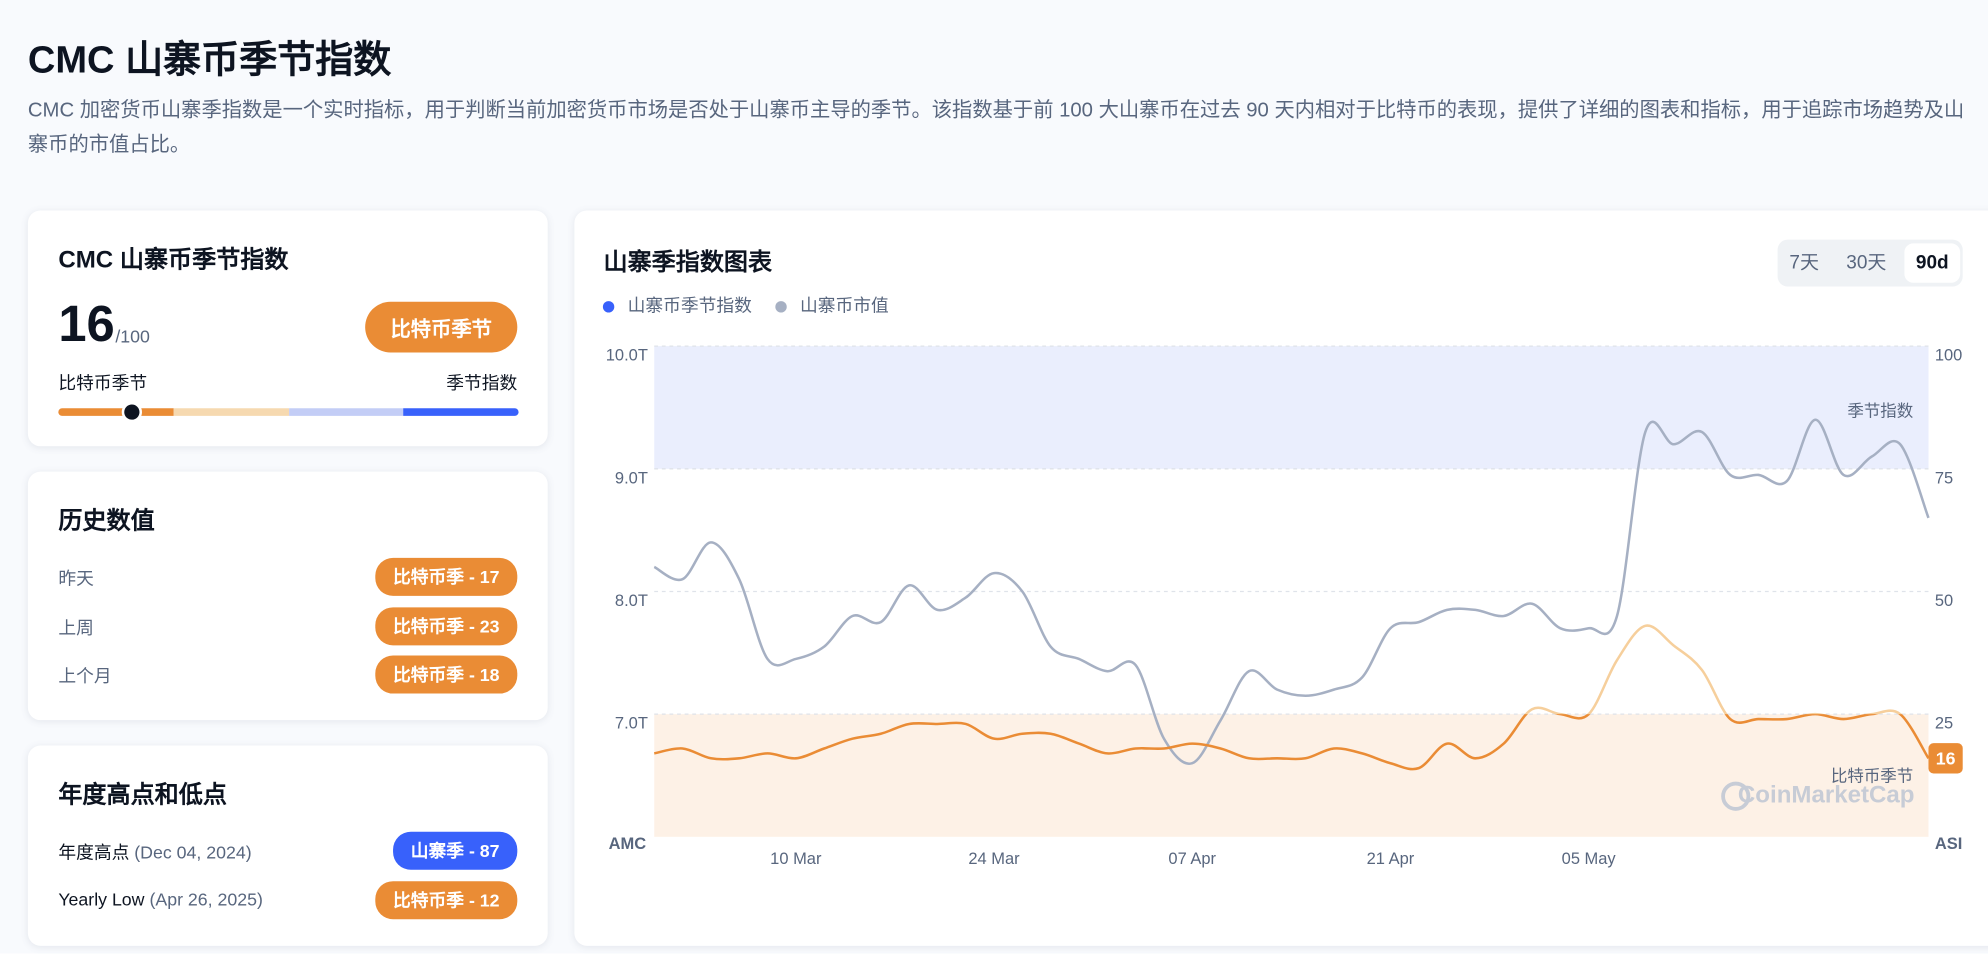 This screenshot has width=1988, height=954. Describe the element at coordinates (132, 412) in the screenshot. I see `scale-knob` at that location.